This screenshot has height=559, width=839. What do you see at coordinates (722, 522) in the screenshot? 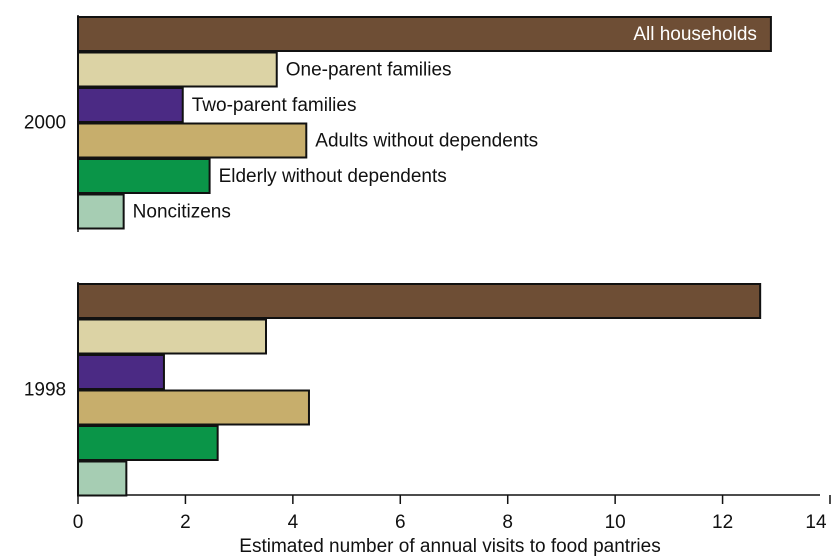
I see `x-tick-label: 12` at bounding box center [722, 522].